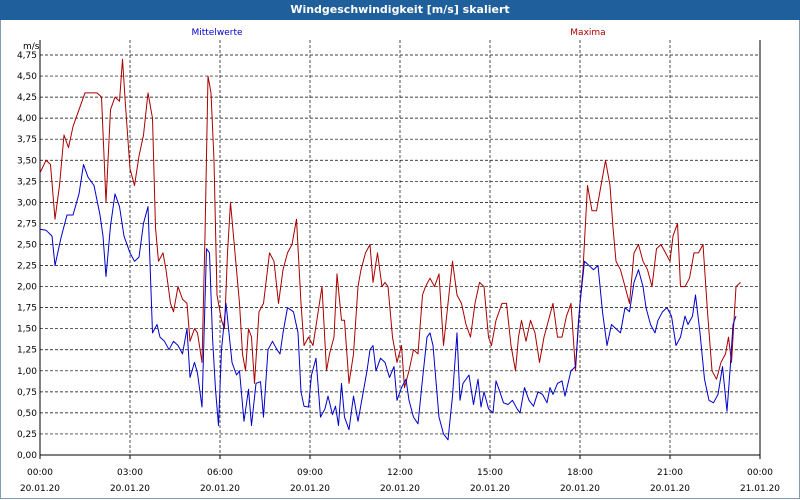 Image resolution: width=800 pixels, height=500 pixels. Describe the element at coordinates (27, 245) in the screenshot. I see `y-tick-label: 2,50` at that location.